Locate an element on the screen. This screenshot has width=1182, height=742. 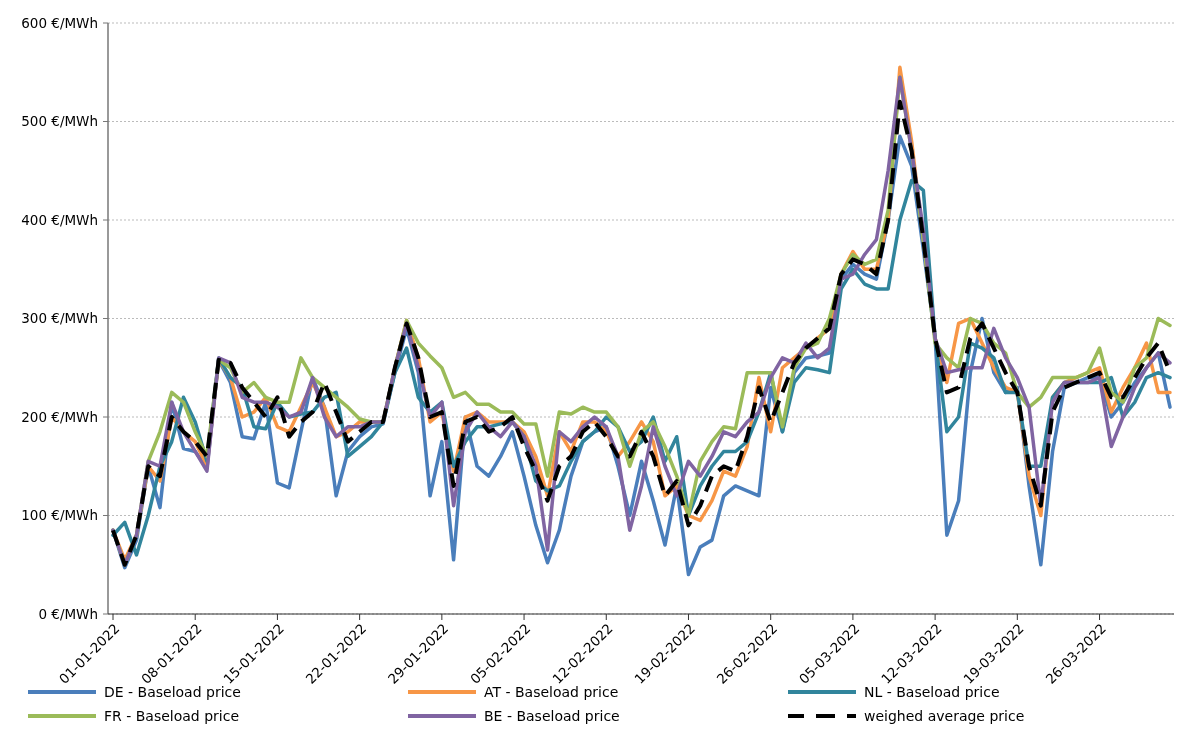
legend-label: FR - Baseload price is located at coordinates (172, 715).